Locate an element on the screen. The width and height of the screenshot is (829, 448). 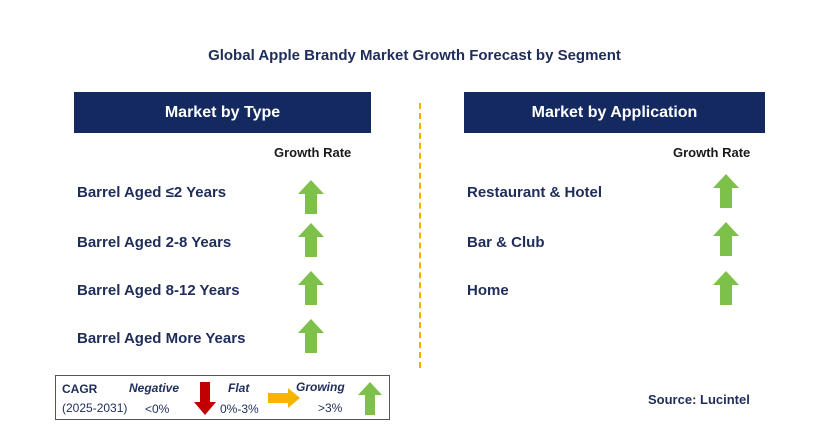
type-row-label: Barrel Aged 8-12 Years is located at coordinates (158, 290).